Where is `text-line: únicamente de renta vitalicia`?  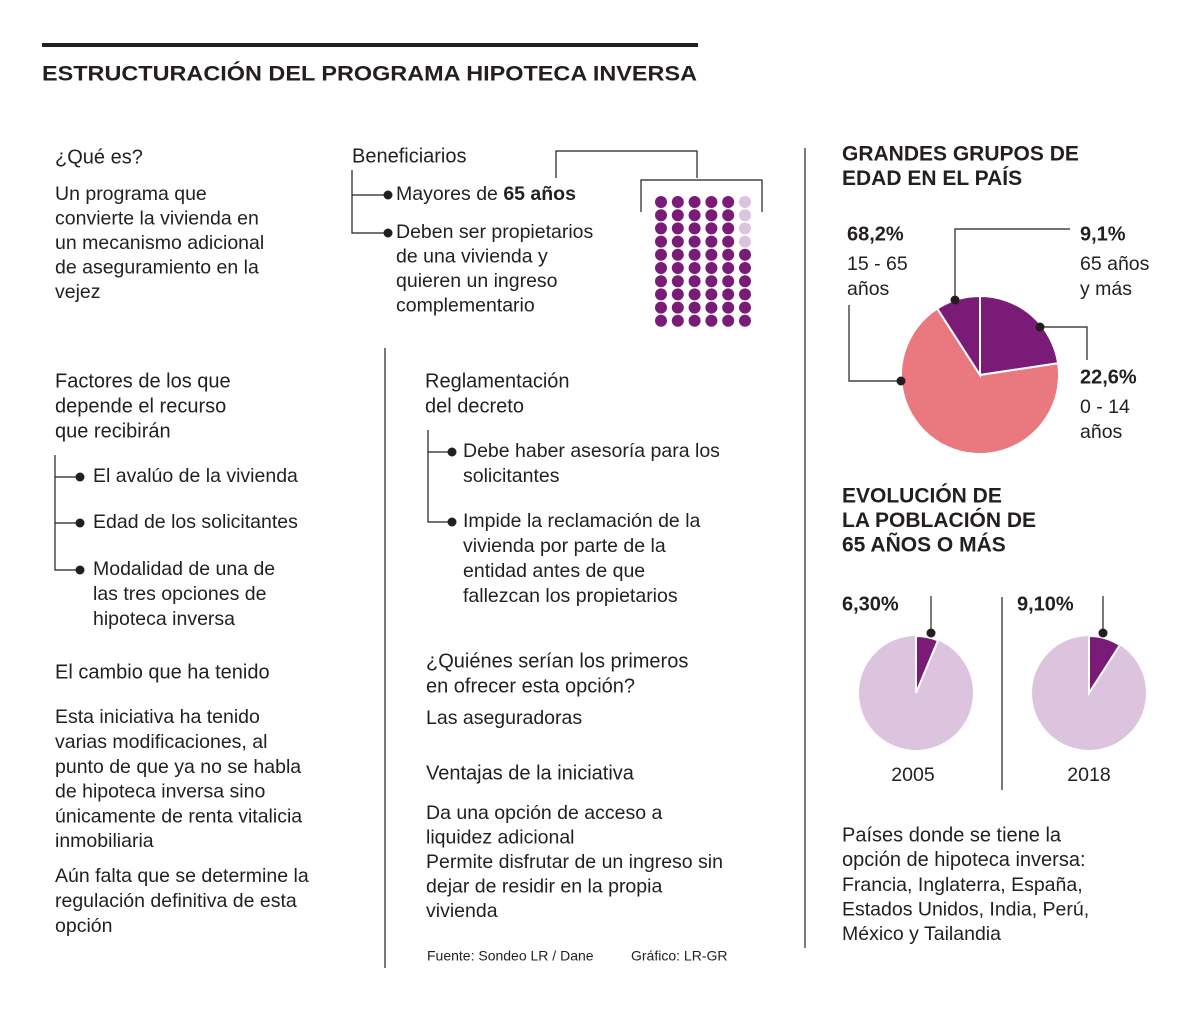 text-line: únicamente de renta vitalicia is located at coordinates (178, 816).